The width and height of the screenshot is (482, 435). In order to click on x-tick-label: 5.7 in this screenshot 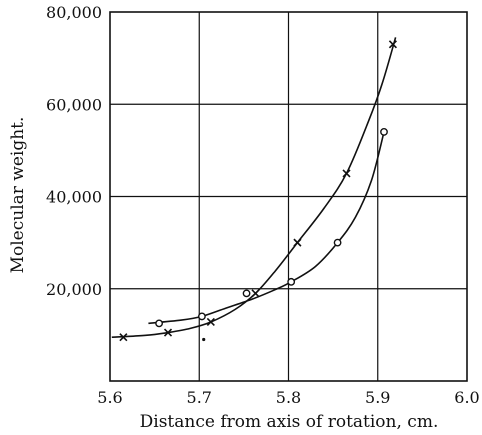, I will do `click(199, 397)`.